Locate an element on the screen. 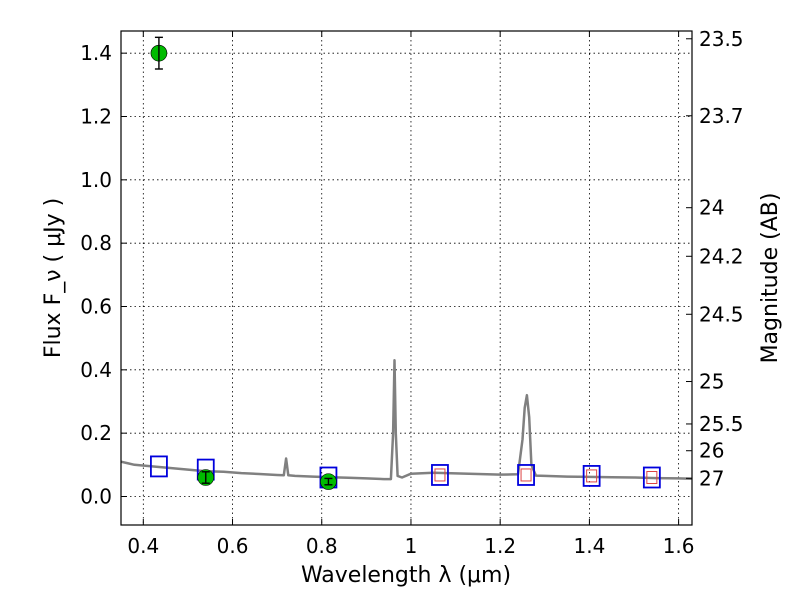 The height and width of the screenshot is (600, 800). x-axis-label: Wavelength λ (μm) is located at coordinates (406, 575).